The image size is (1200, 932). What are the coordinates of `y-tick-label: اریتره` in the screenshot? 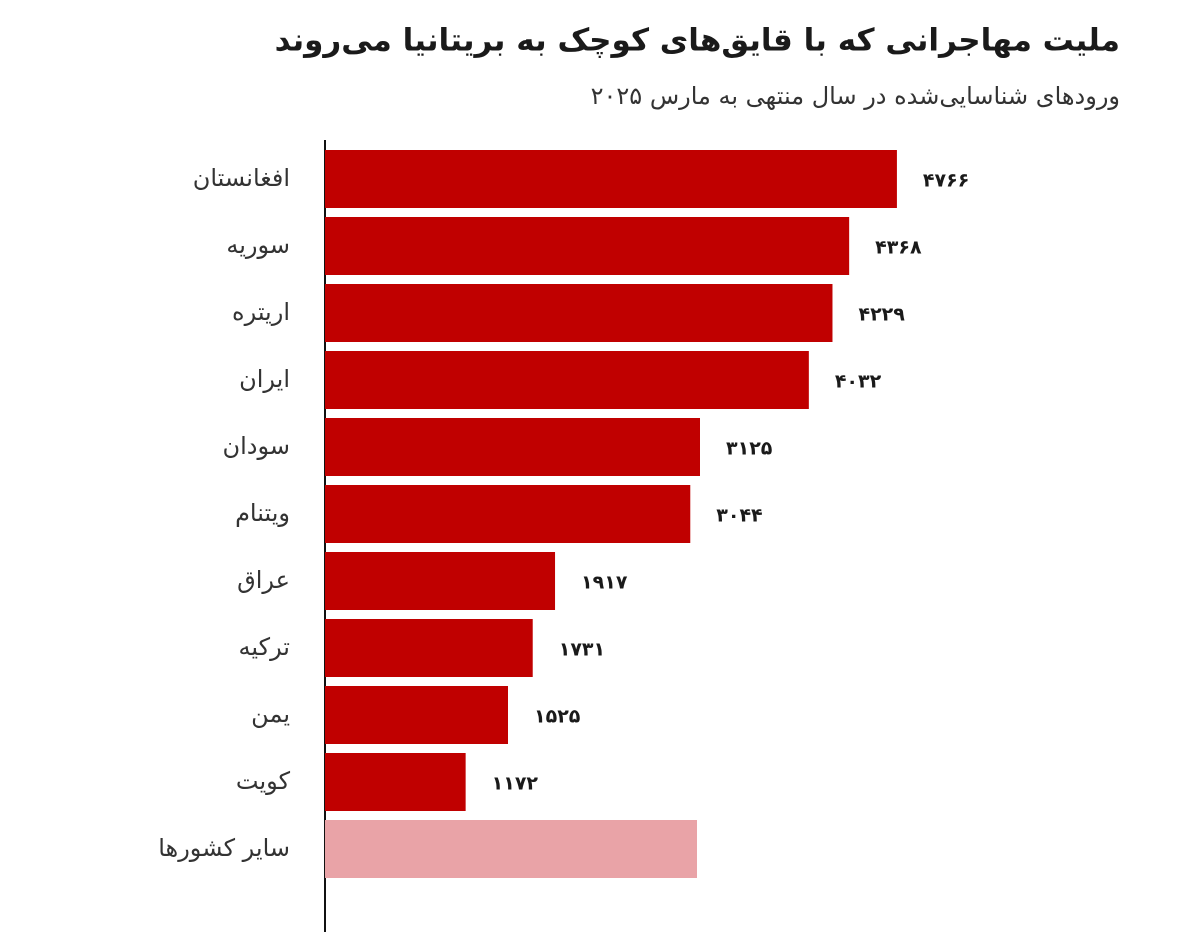 It's located at (261, 312).